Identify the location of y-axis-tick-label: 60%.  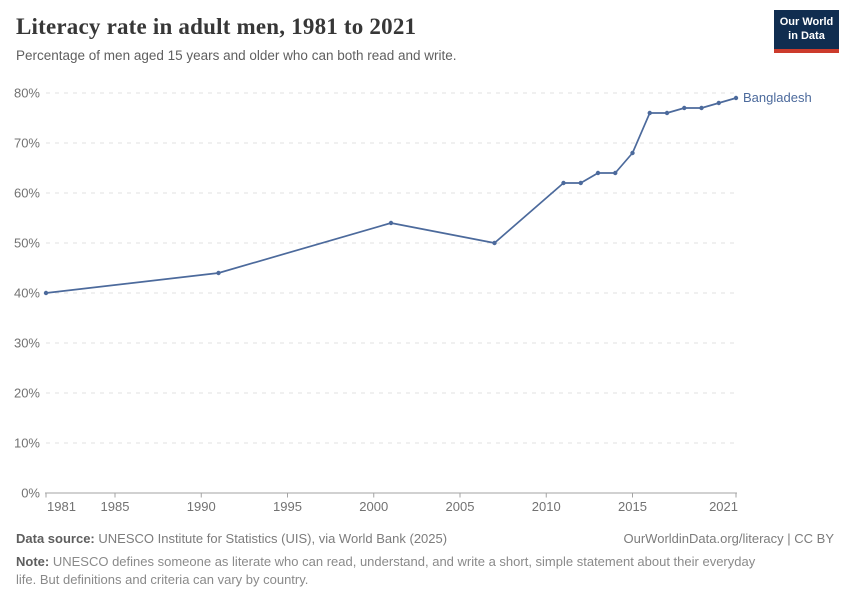
(27, 193).